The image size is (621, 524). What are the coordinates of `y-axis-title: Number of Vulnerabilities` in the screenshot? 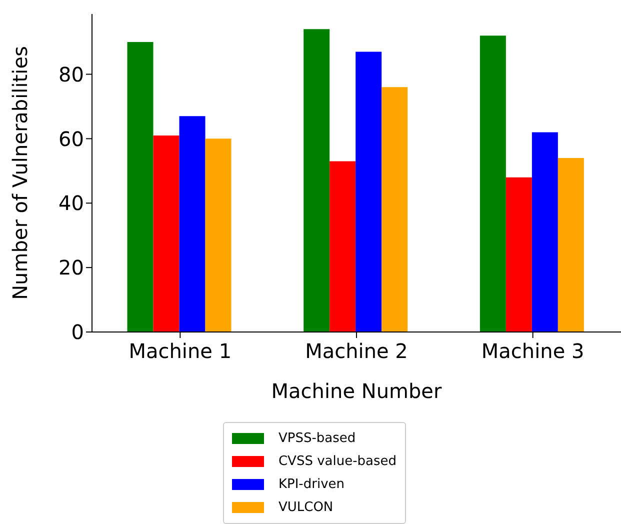 It's located at (20, 173).